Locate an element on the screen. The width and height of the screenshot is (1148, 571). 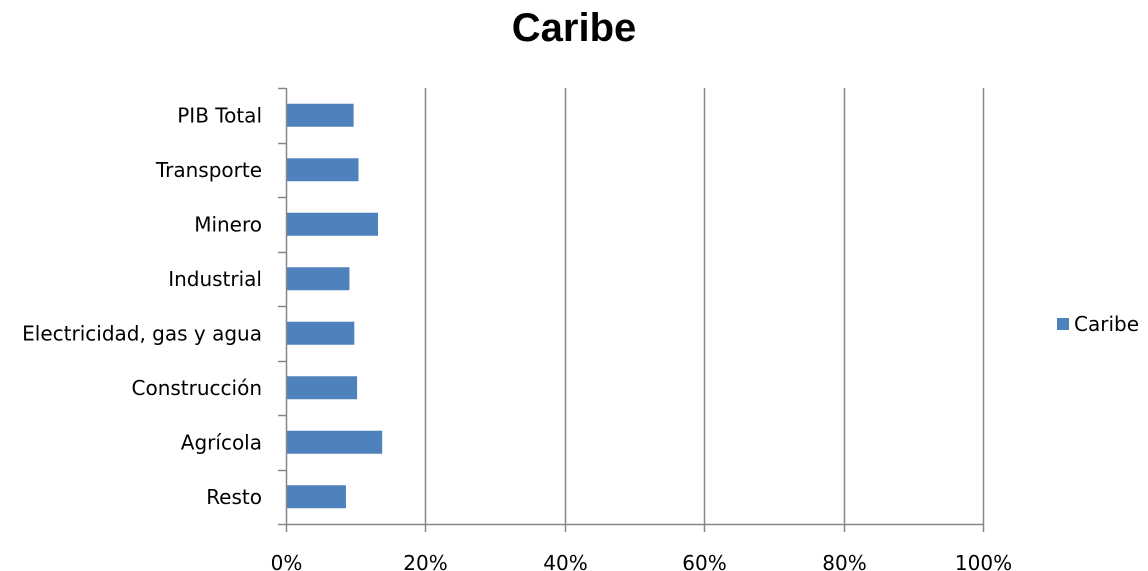
legend: Caribe is located at coordinates (1098, 324).